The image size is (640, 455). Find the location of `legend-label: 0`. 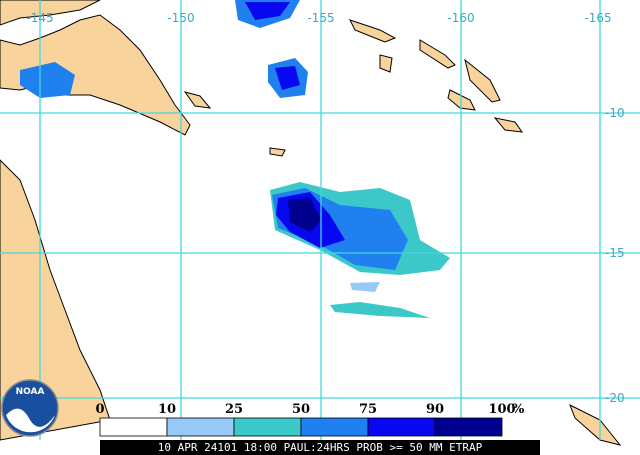

legend-label: 0 is located at coordinates (99, 409).